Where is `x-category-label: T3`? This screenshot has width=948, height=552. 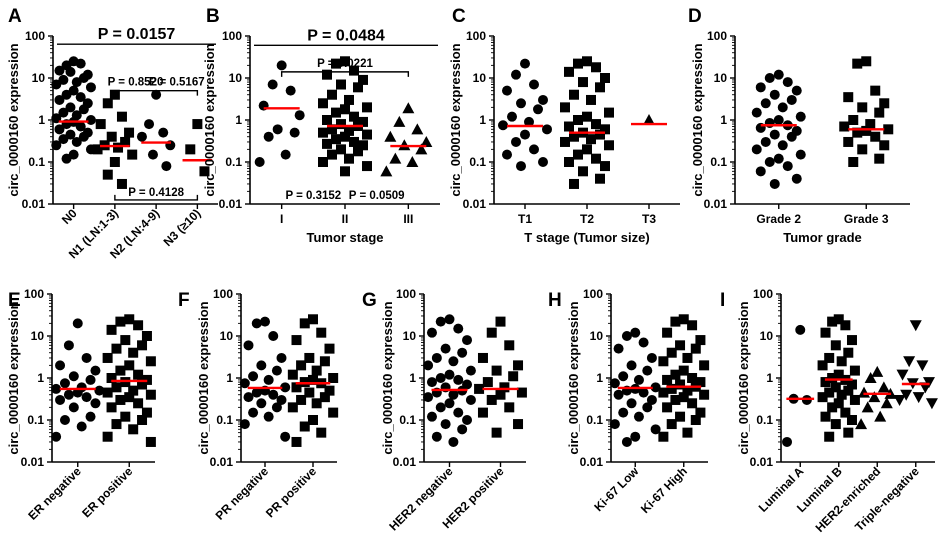 x-category-label: T3 is located at coordinates (649, 219).